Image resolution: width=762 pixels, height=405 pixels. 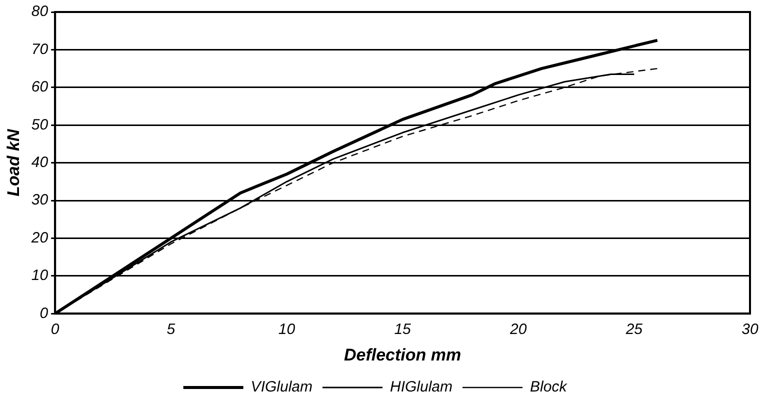 I want to click on y-tick-label: 80, so click(x=40, y=11).